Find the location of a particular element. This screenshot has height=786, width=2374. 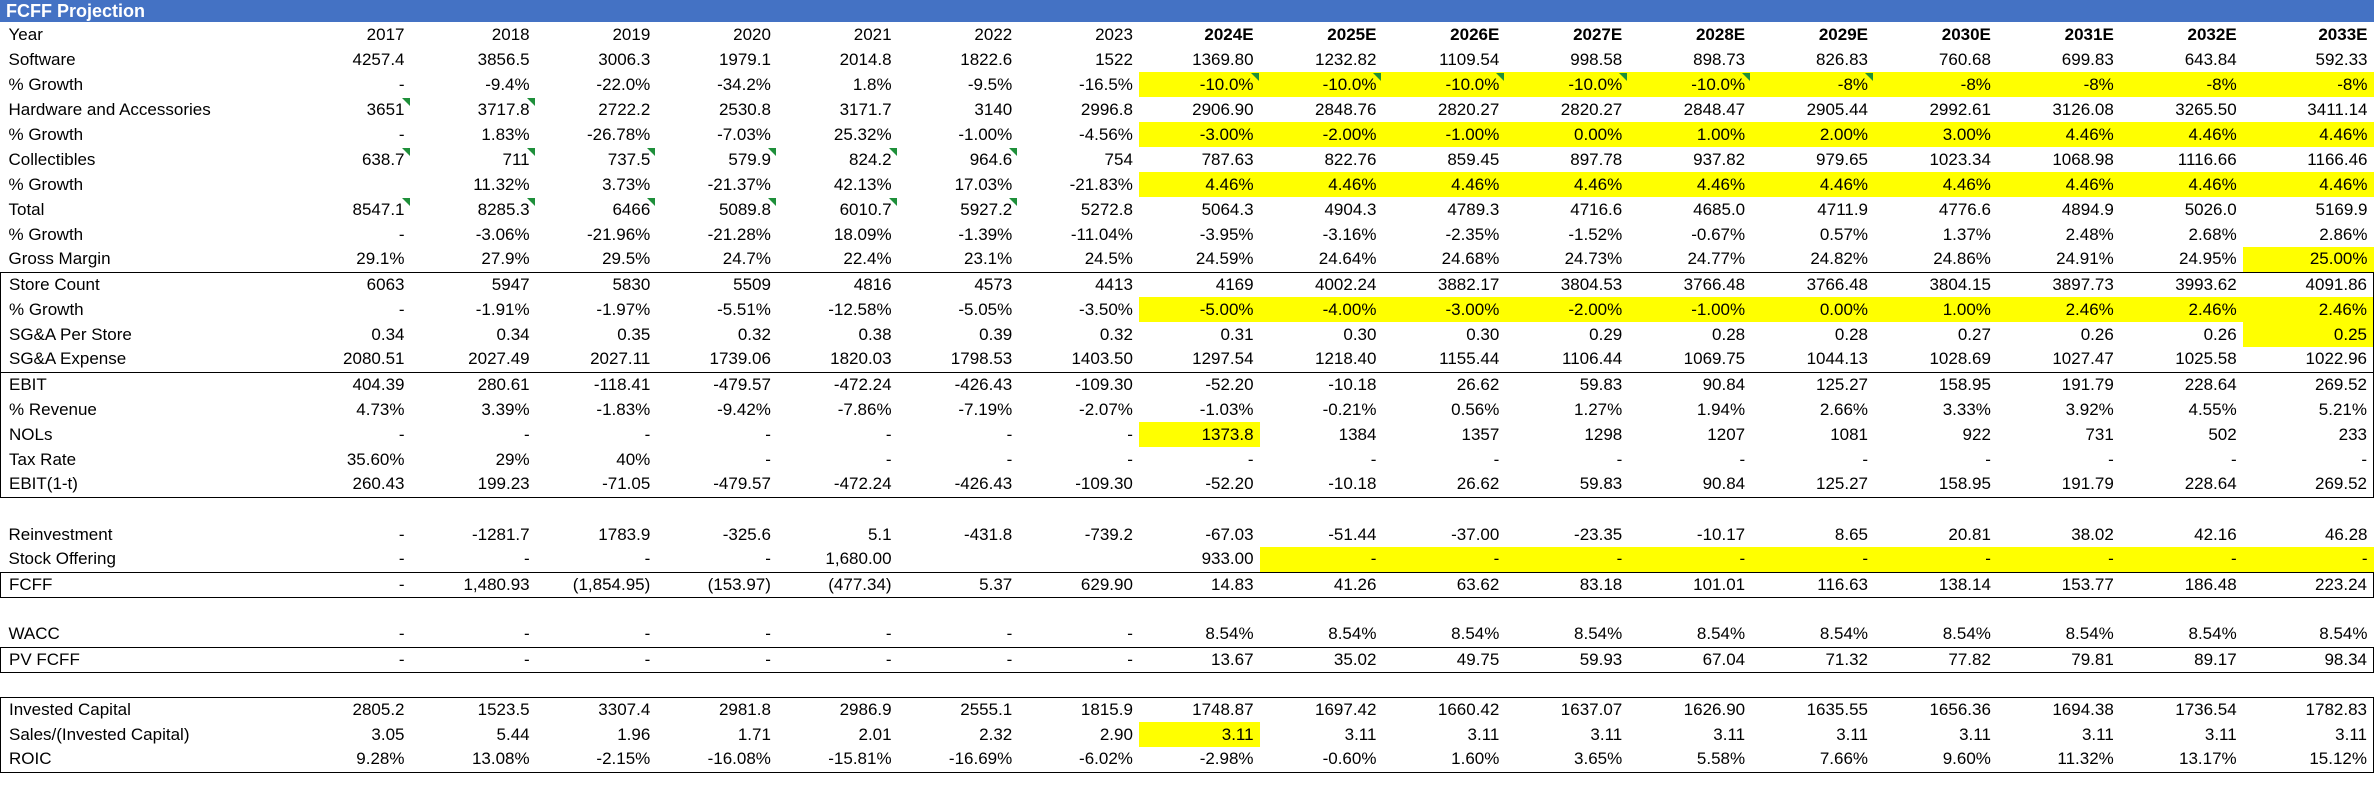

cell-pv-fcff: 79.81 is located at coordinates (2058, 659).